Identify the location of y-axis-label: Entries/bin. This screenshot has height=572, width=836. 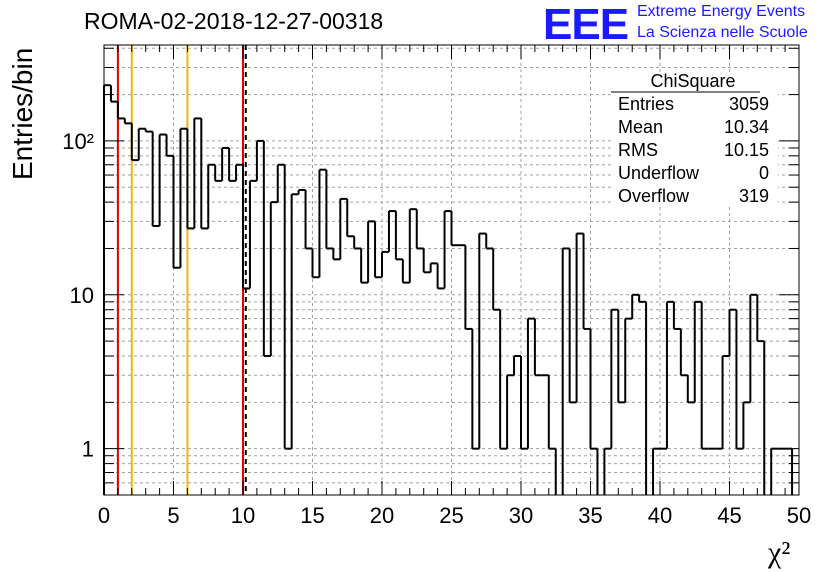
(22, 114).